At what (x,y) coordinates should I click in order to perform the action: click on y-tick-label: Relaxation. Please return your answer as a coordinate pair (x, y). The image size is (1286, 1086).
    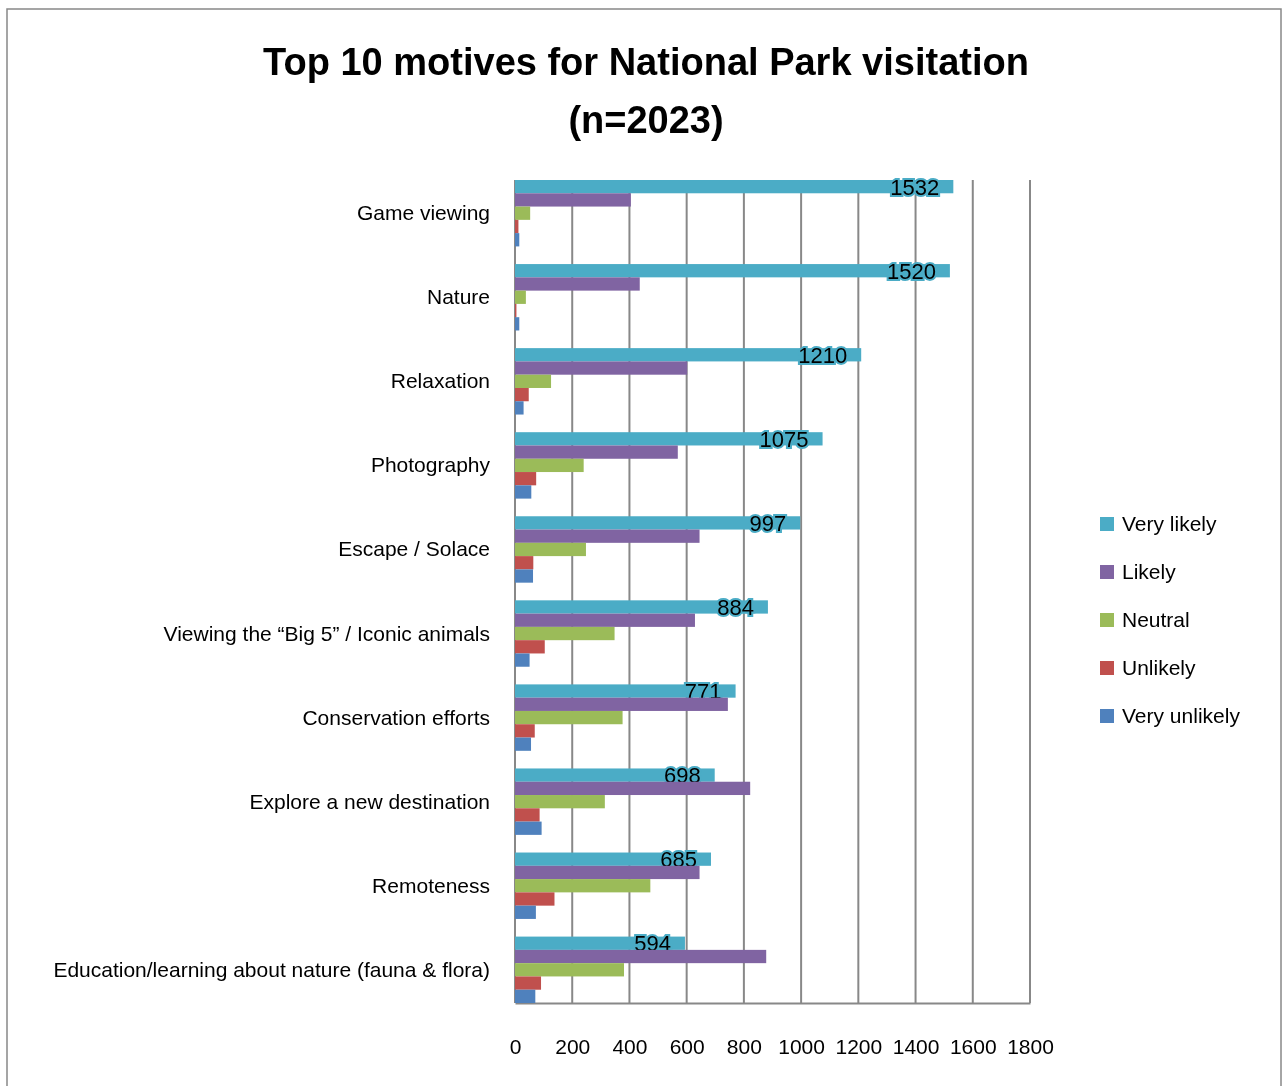
    Looking at the image, I should click on (440, 381).